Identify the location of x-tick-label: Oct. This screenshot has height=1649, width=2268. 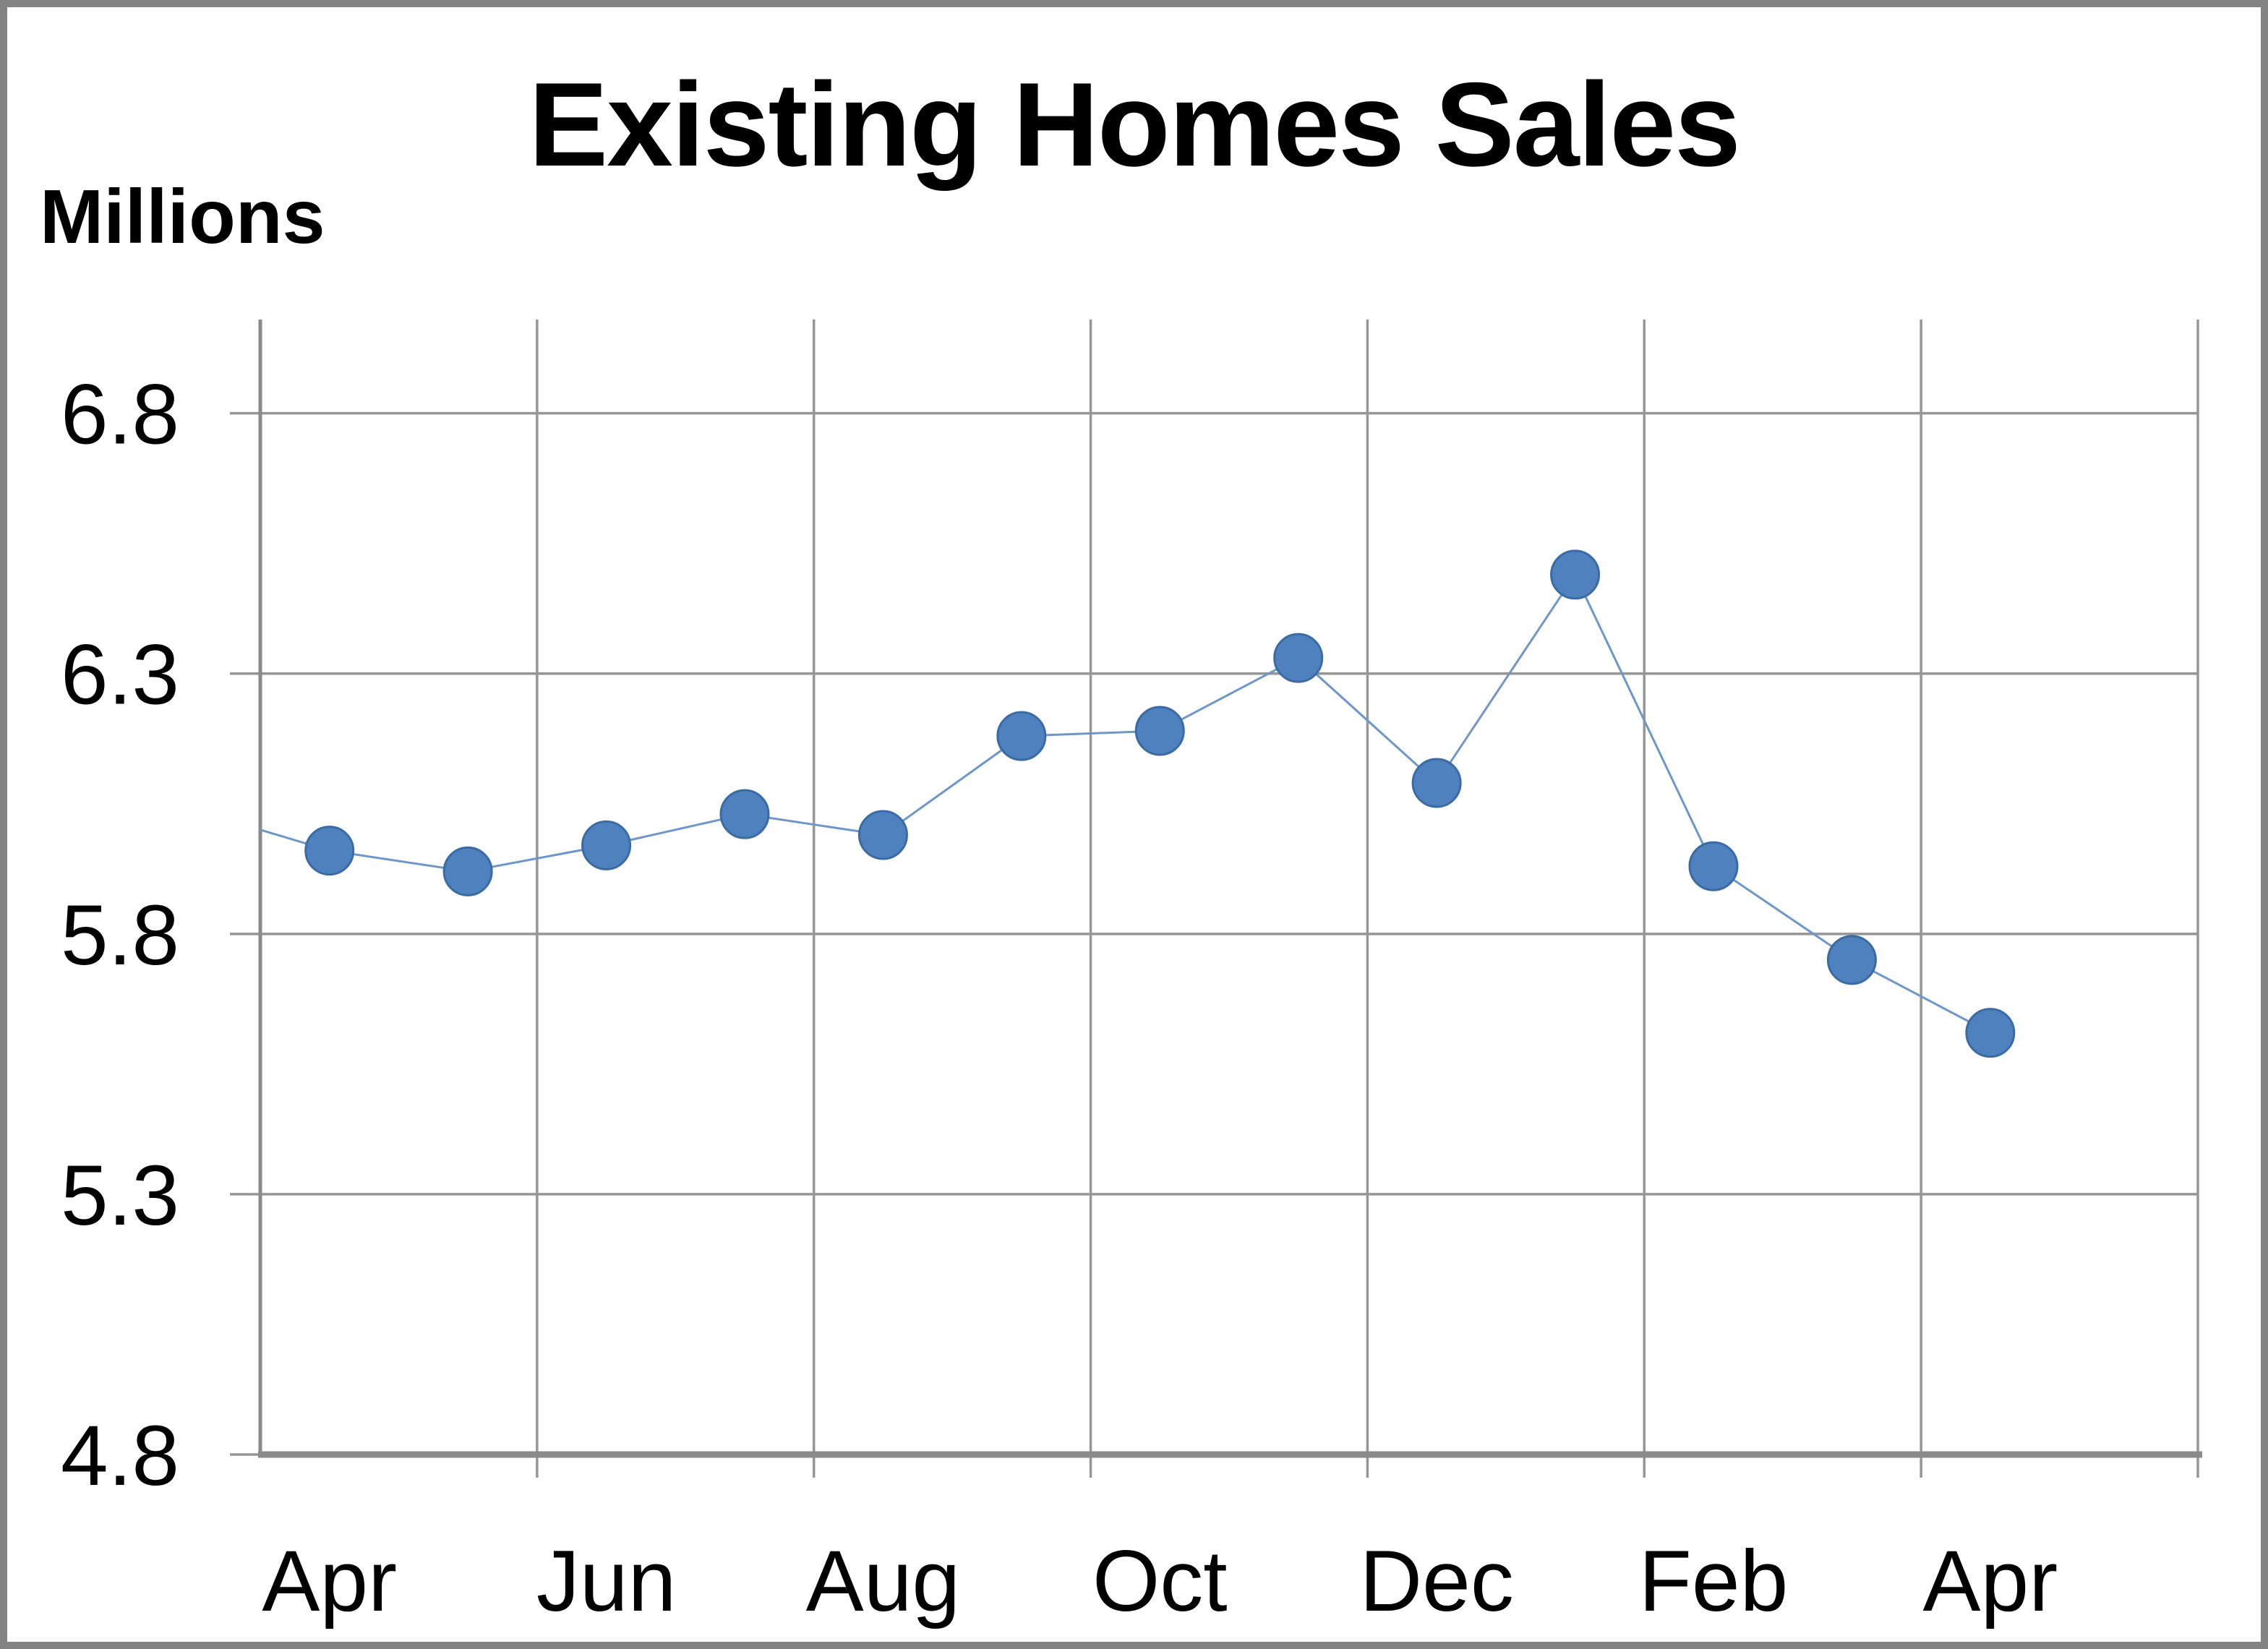
(1160, 1581).